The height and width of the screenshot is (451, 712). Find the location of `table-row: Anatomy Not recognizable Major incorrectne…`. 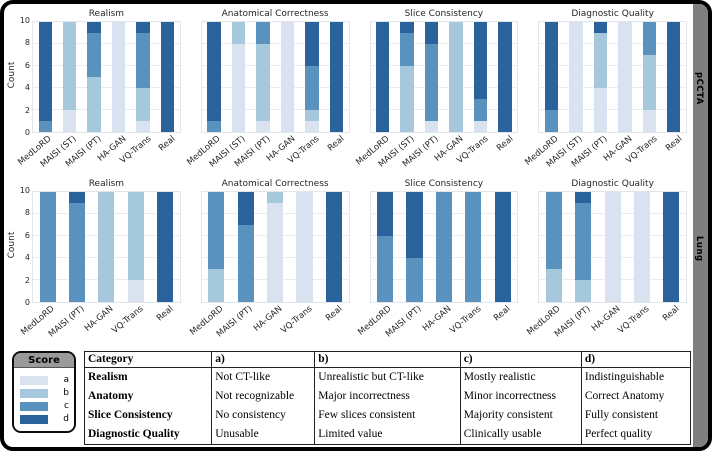

table-row: Anatomy Not recognizable Major incorrectne… is located at coordinates (388, 396).